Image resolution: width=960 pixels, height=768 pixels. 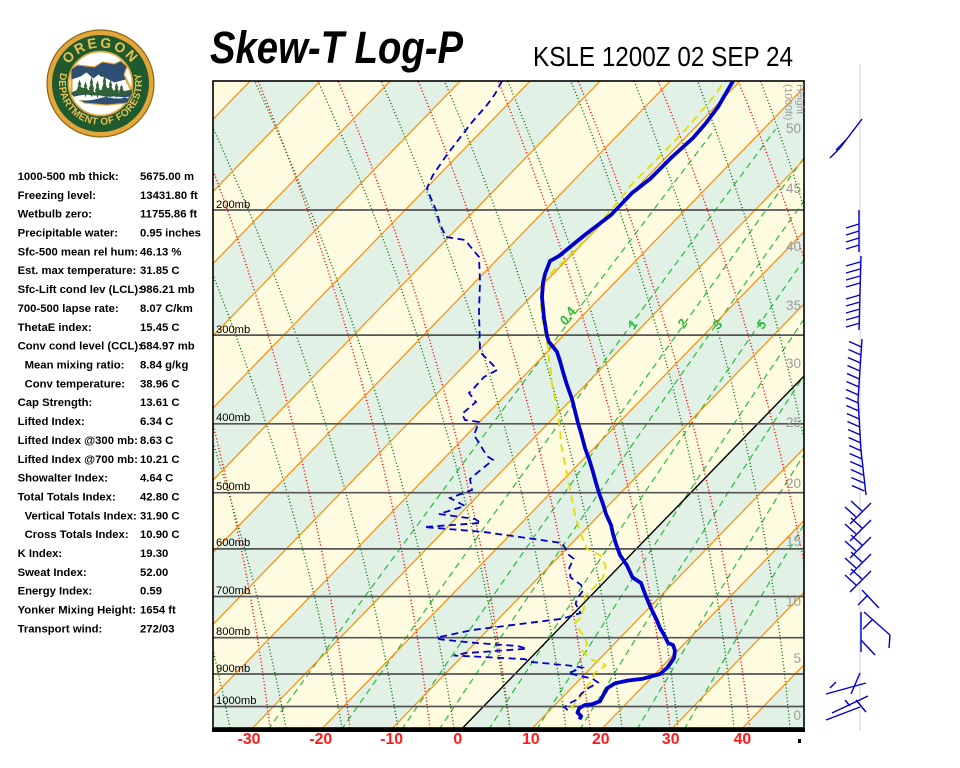 I want to click on svg-text: 400mb, so click(x=233, y=418).